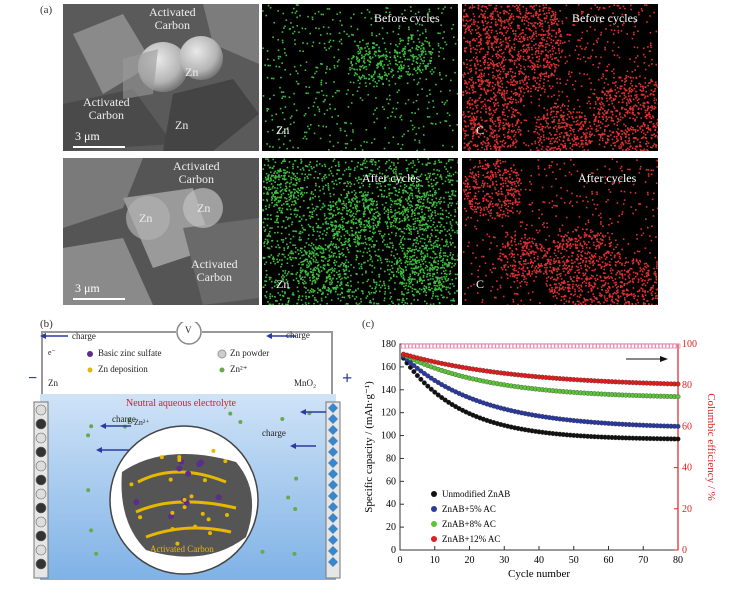  Describe the element at coordinates (469, 524) in the screenshot. I see `legend-label: ZnAB+8% AC` at that location.